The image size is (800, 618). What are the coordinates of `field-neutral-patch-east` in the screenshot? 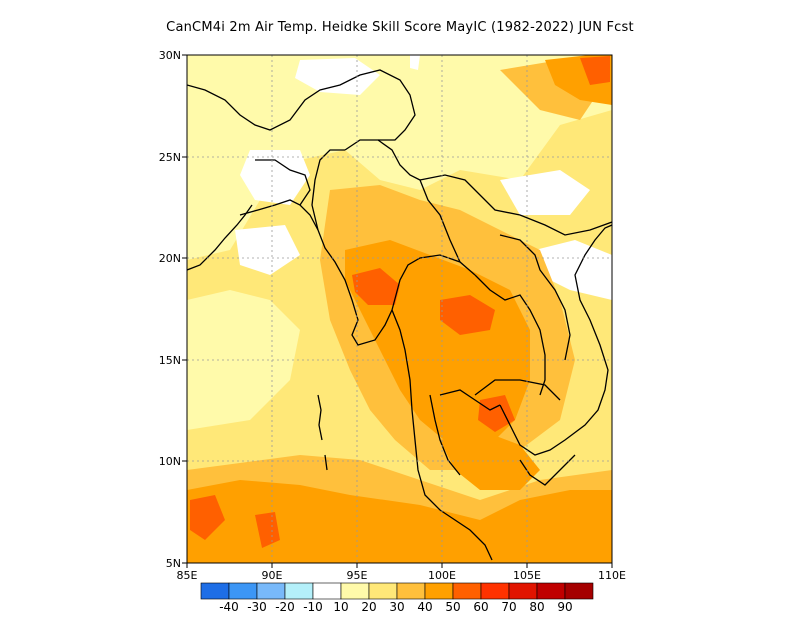 It's located at (545, 192).